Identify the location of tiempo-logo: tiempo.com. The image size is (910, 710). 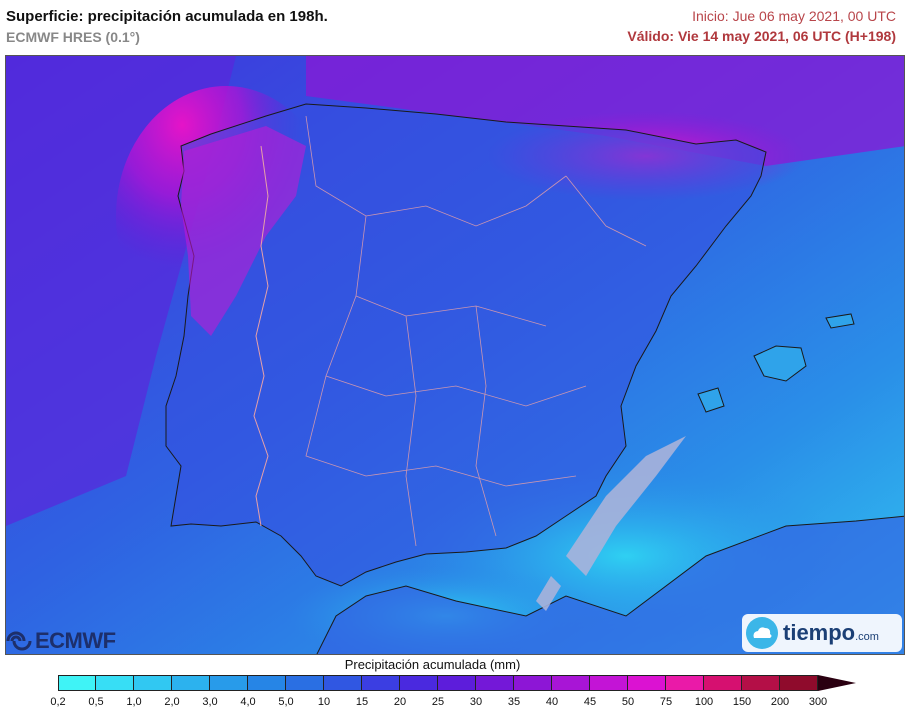
(822, 633).